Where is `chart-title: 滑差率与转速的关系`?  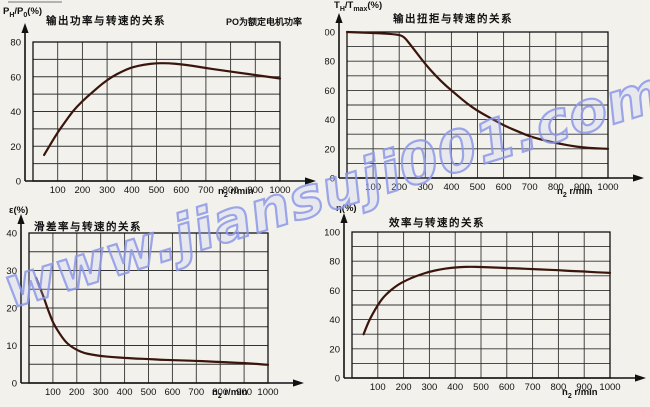 chart-title: 滑差率与转速的关系 is located at coordinates (88, 227).